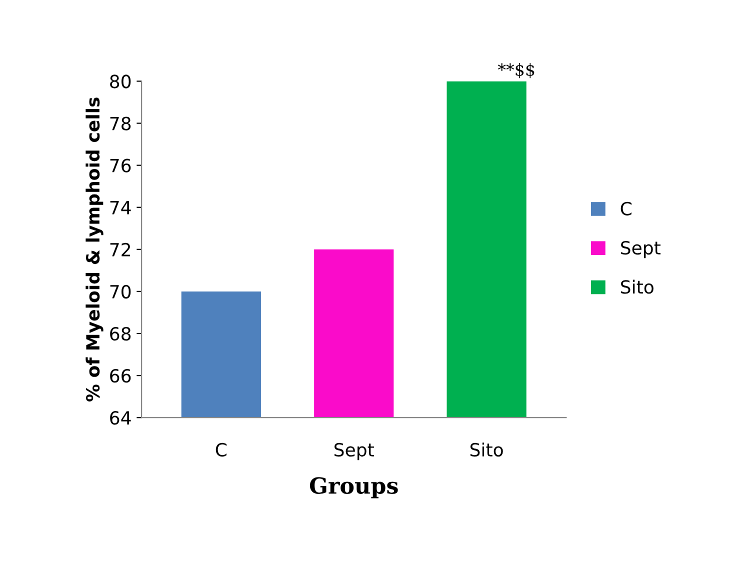  Describe the element at coordinates (354, 451) in the screenshot. I see `x-tick-label: Sept` at that location.